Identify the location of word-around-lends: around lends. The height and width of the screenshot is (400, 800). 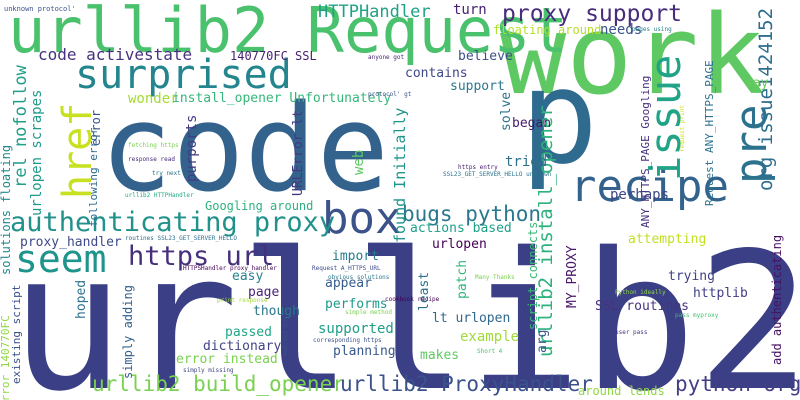
(621, 391).